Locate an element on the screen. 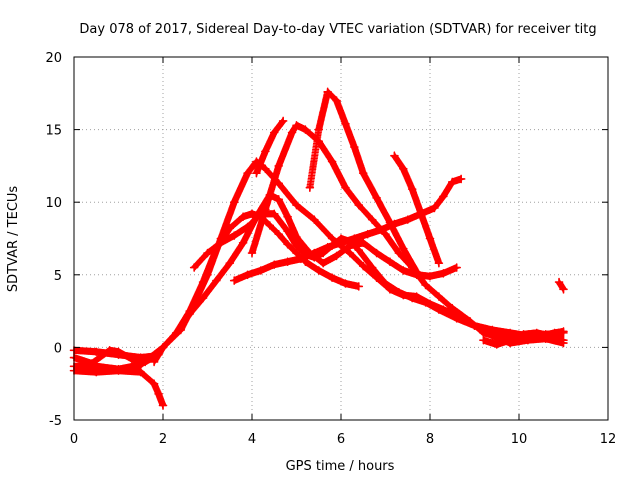 The width and height of the screenshot is (640, 480). y-tick-label: -5 is located at coordinates (55, 421).